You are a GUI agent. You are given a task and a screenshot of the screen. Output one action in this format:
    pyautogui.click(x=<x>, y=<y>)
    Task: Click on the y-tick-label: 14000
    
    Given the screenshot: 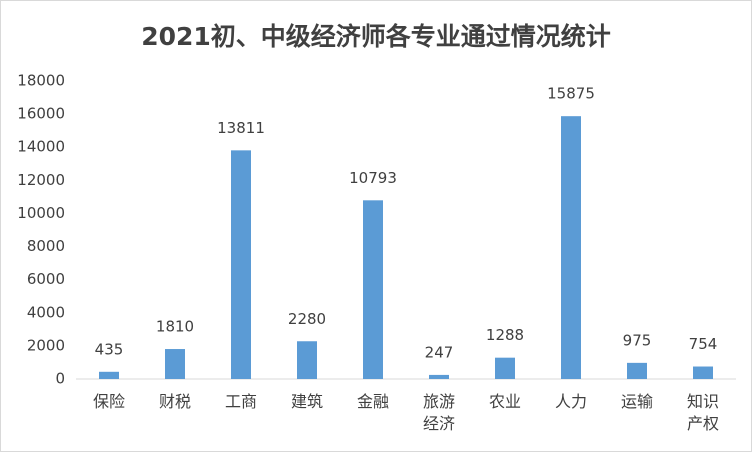 What is the action you would take?
    pyautogui.click(x=41, y=147)
    